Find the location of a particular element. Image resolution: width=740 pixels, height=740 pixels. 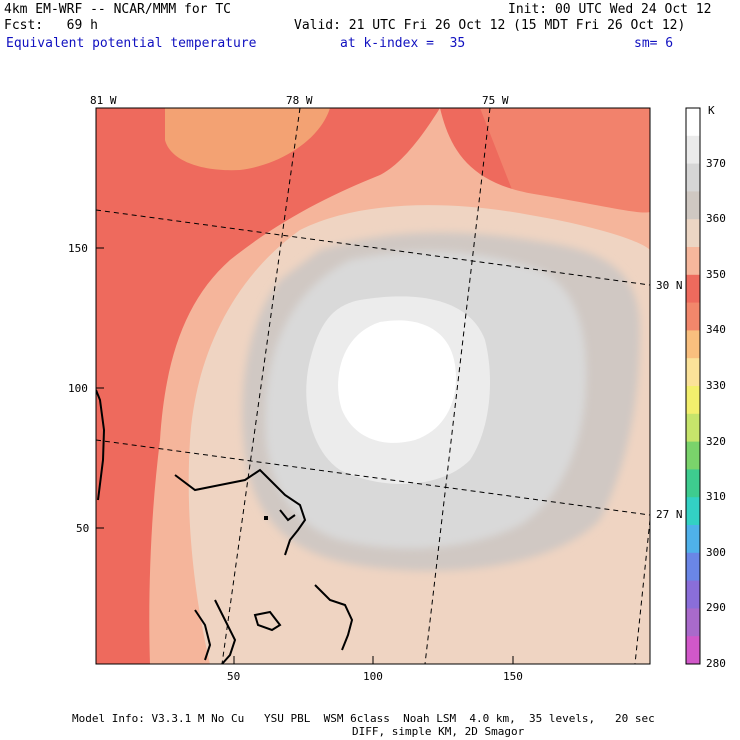

x-tick-100: 100 is located at coordinates (373, 676).